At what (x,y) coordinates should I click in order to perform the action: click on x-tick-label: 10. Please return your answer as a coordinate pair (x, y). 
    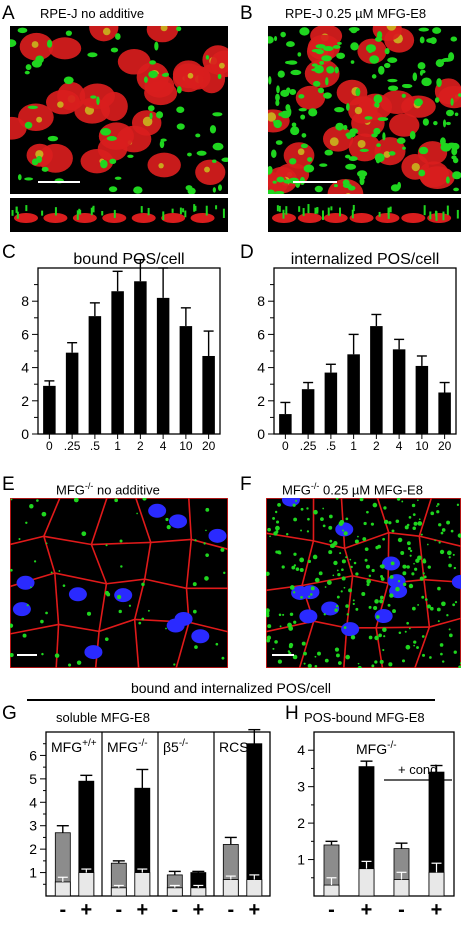
    Looking at the image, I should click on (422, 445).